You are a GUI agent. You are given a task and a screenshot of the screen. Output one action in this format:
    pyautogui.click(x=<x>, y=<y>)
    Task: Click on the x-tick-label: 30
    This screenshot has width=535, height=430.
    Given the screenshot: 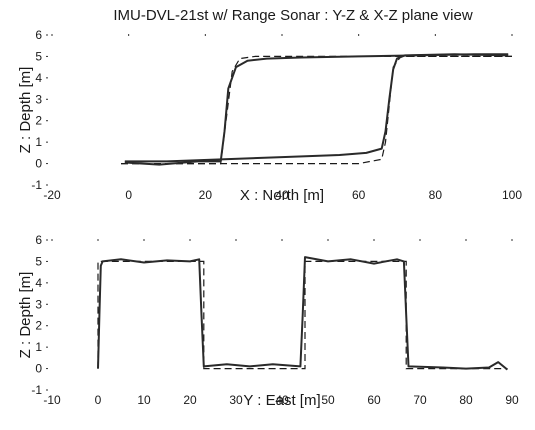 What is the action you would take?
    pyautogui.click(x=236, y=400)
    